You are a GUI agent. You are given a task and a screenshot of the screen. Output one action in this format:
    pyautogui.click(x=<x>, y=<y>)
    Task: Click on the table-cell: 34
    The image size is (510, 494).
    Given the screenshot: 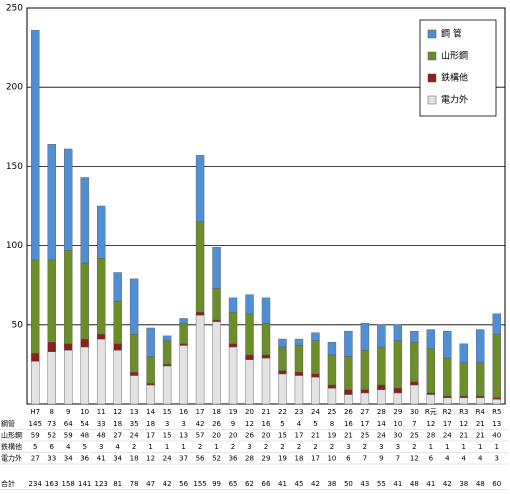 What is the action you would take?
    pyautogui.click(x=117, y=459)
    